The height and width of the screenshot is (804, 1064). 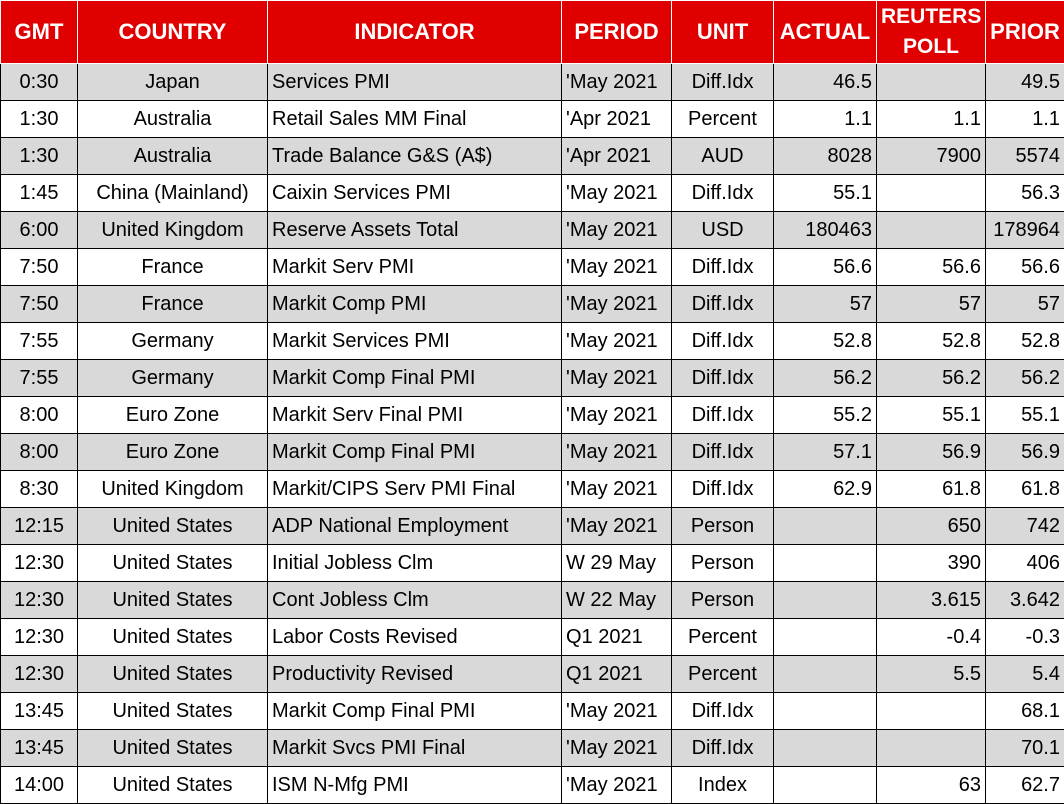 I want to click on cell-indicator: Cont Jobless Clm, so click(x=415, y=600).